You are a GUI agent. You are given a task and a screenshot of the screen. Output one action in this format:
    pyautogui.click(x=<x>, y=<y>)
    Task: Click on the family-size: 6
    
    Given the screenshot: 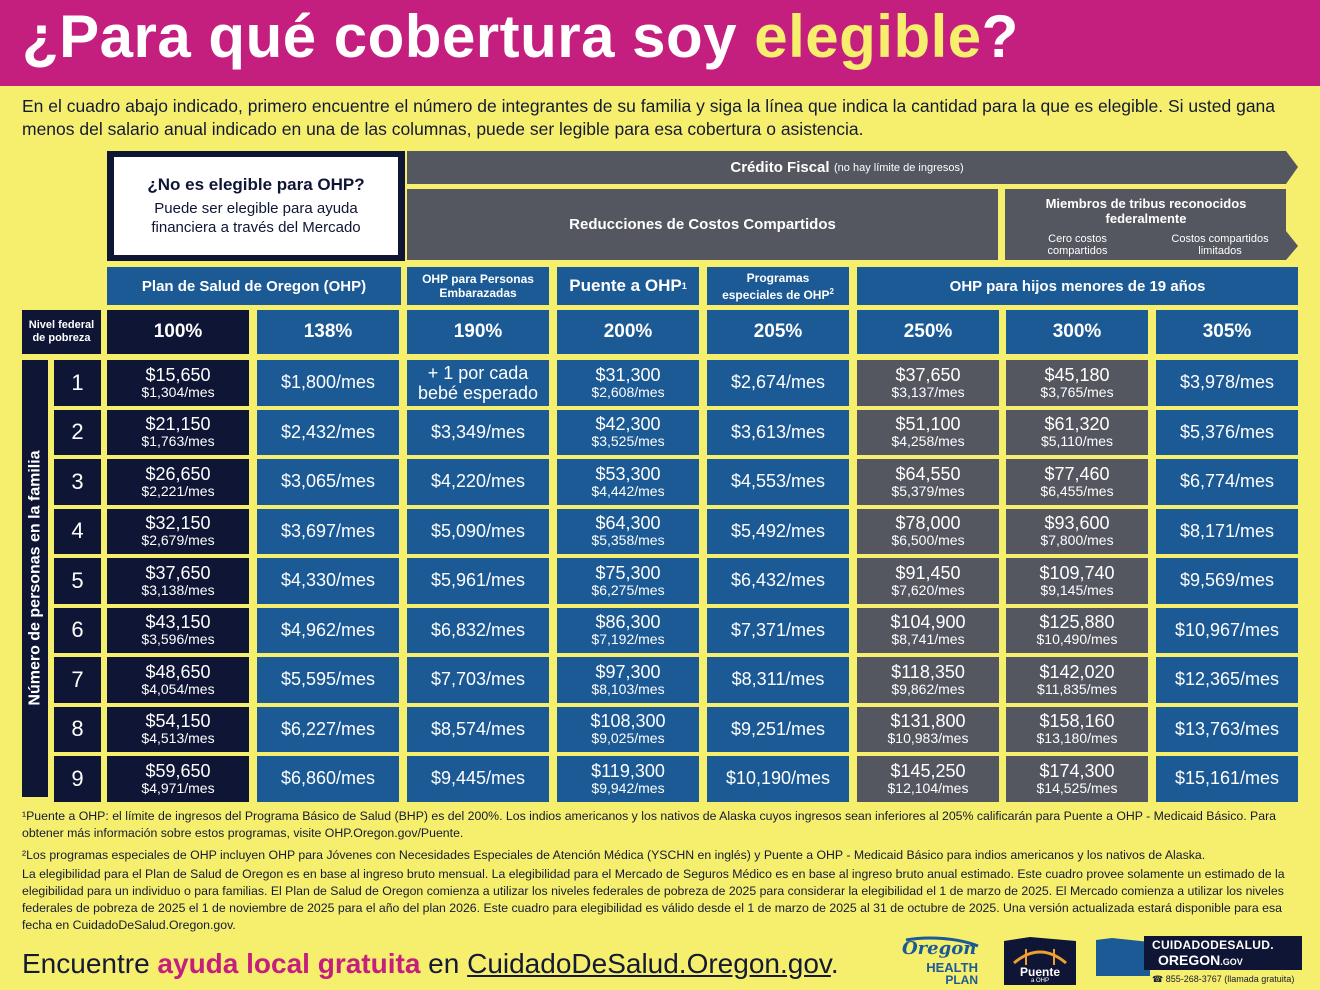 What is the action you would take?
    pyautogui.click(x=77, y=630)
    